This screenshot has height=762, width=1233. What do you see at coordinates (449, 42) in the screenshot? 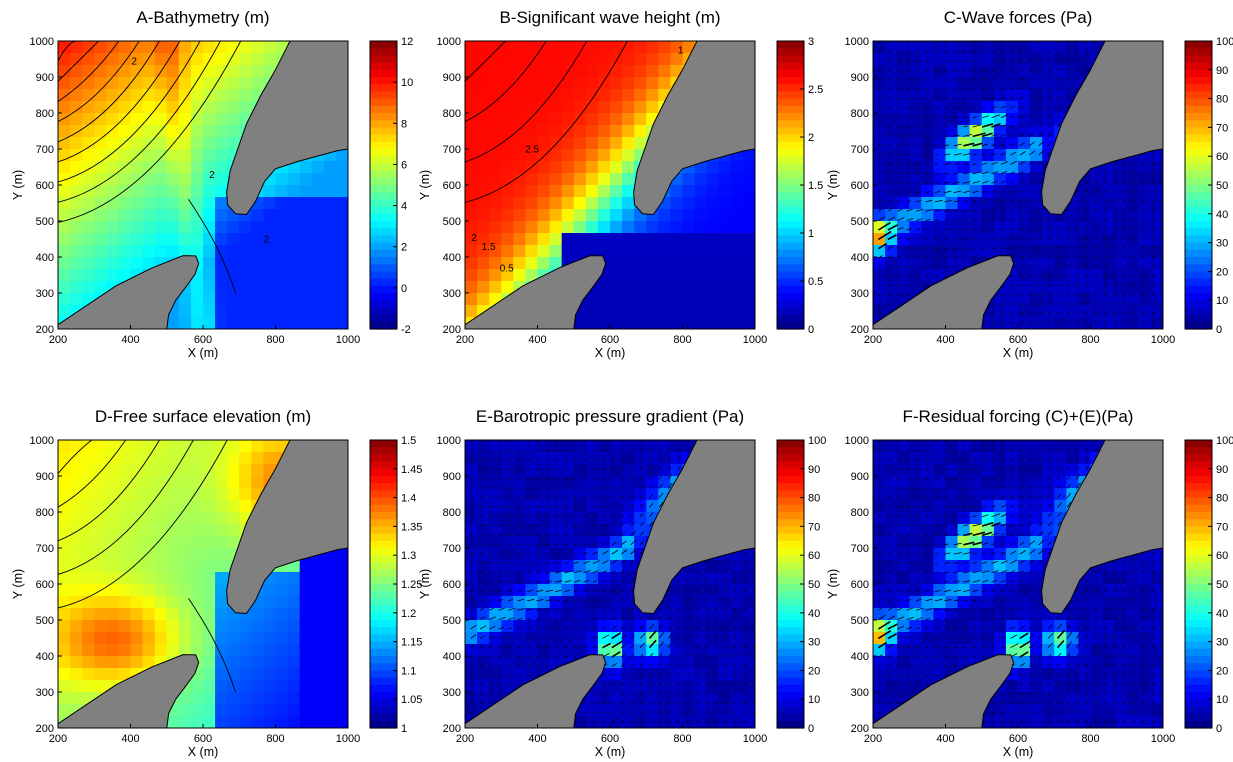
I see `y-tick-label: 1000` at bounding box center [449, 42].